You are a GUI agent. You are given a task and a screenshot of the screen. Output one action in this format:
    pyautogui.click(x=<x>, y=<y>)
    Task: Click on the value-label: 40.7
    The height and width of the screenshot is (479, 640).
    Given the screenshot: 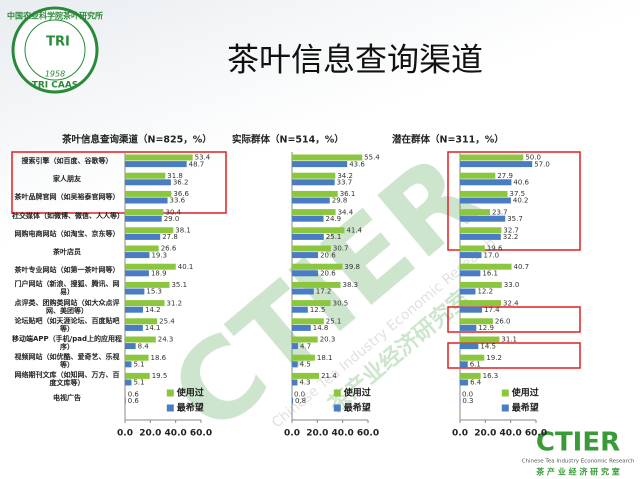 What is the action you would take?
    pyautogui.click(x=522, y=267)
    